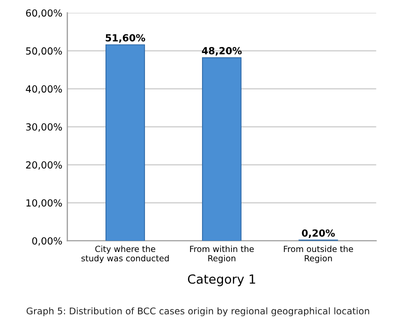 The image size is (396, 321). I want to click on data-label: 0,20%, so click(318, 233).